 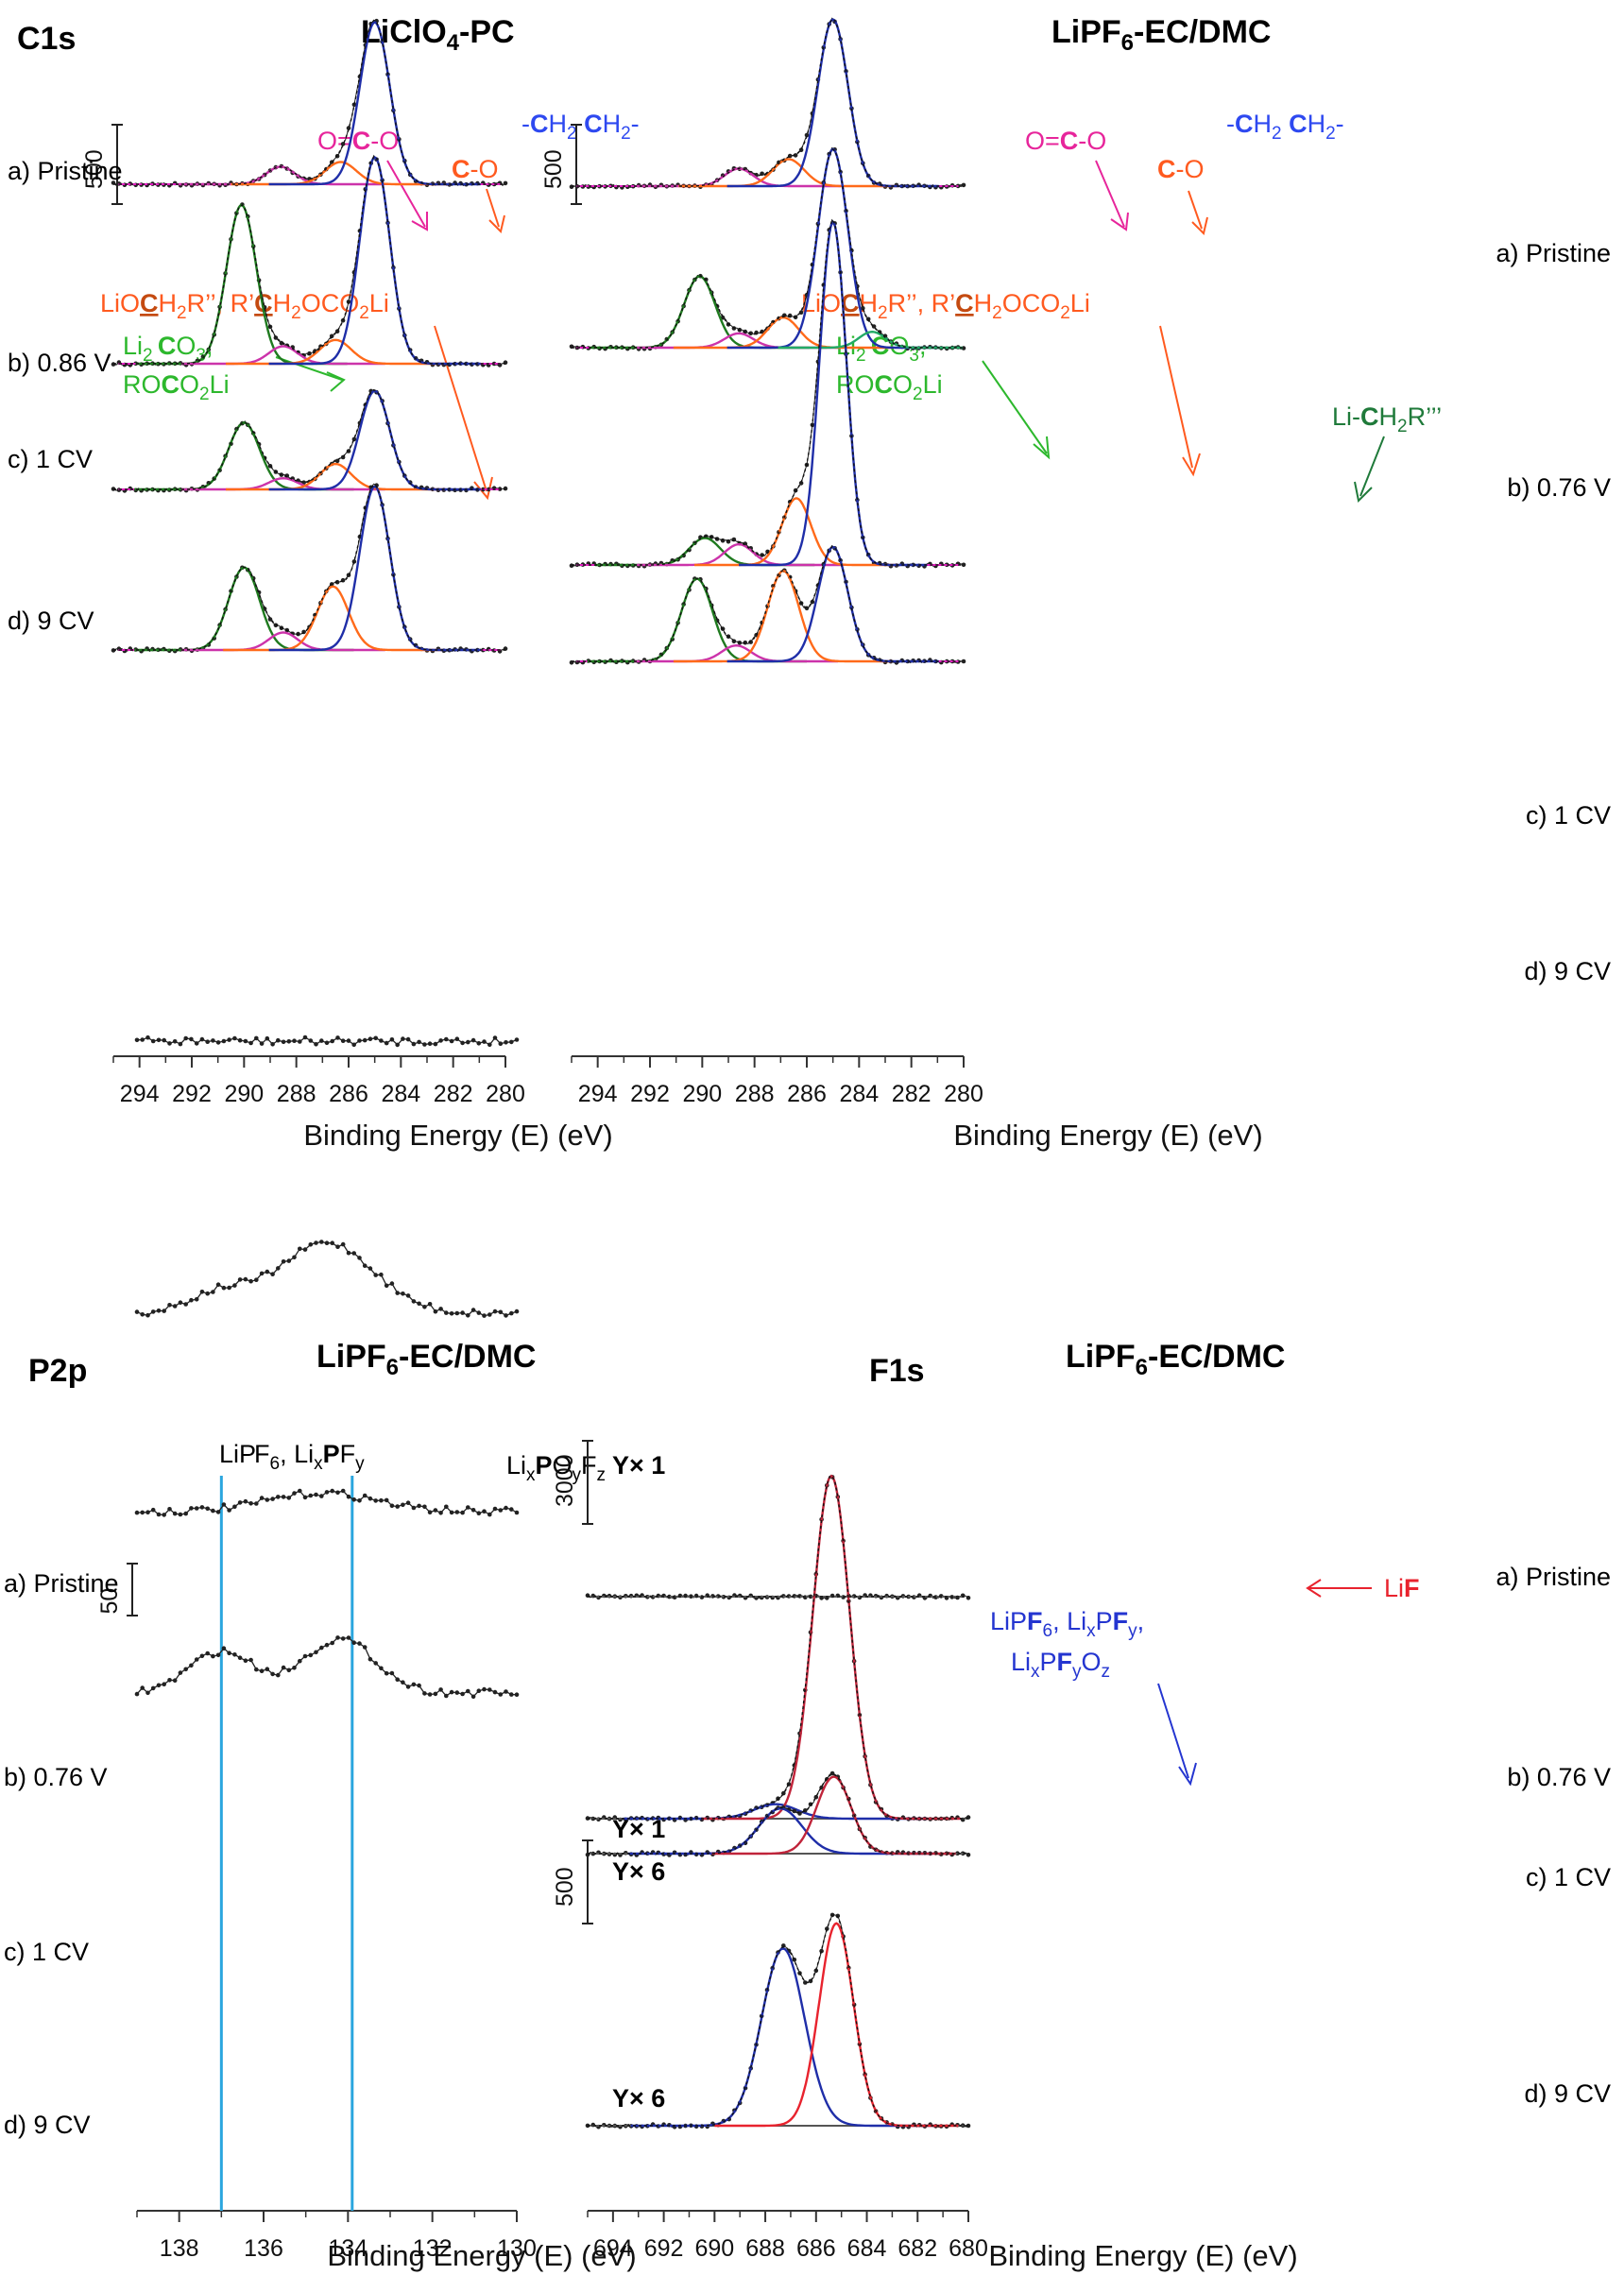 I want to click on c1s-licl-series-label: a) Pristine, so click(x=65, y=171).